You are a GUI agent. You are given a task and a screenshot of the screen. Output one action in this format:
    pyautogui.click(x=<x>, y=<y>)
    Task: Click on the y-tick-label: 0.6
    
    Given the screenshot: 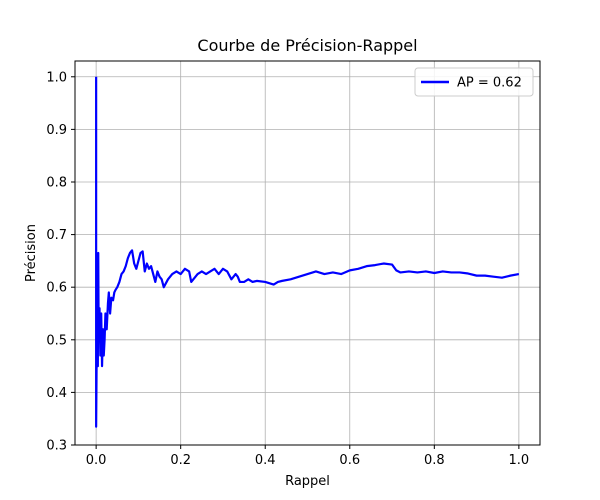 What is the action you would take?
    pyautogui.click(x=56, y=288)
    